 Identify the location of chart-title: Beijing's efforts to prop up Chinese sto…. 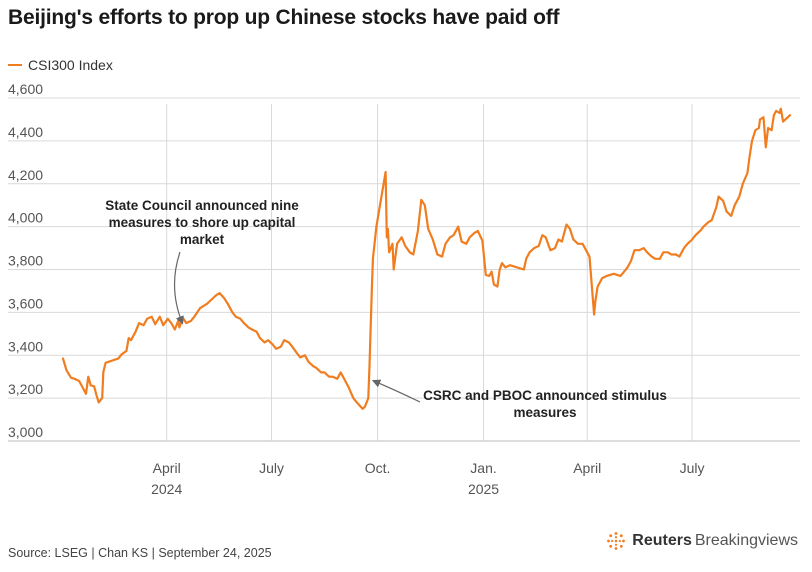
(284, 17).